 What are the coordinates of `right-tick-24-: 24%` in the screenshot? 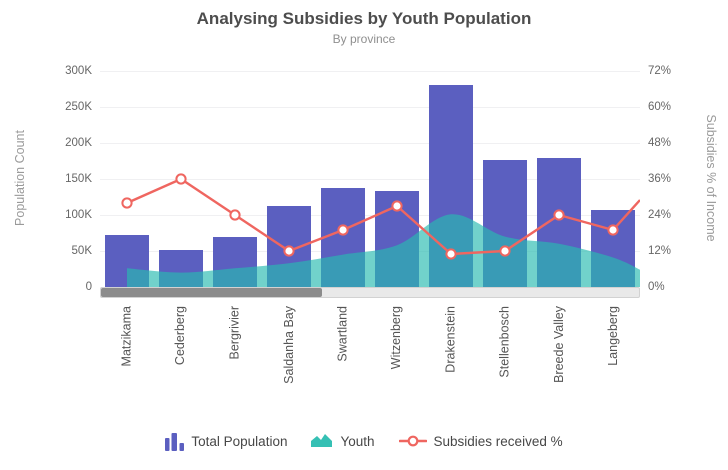 It's located at (660, 215).